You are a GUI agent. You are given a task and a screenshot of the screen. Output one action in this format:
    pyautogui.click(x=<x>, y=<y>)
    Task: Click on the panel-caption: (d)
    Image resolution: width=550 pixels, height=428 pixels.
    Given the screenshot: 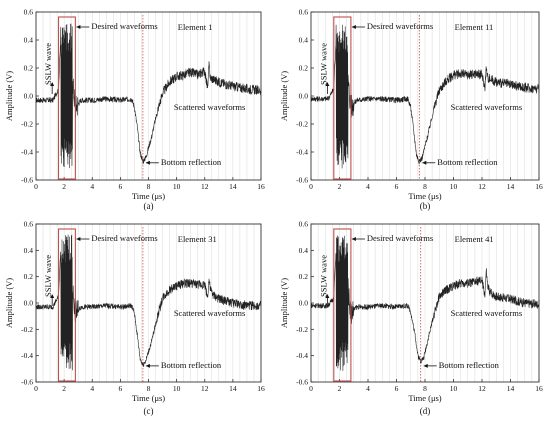 What is the action you would take?
    pyautogui.click(x=425, y=411)
    